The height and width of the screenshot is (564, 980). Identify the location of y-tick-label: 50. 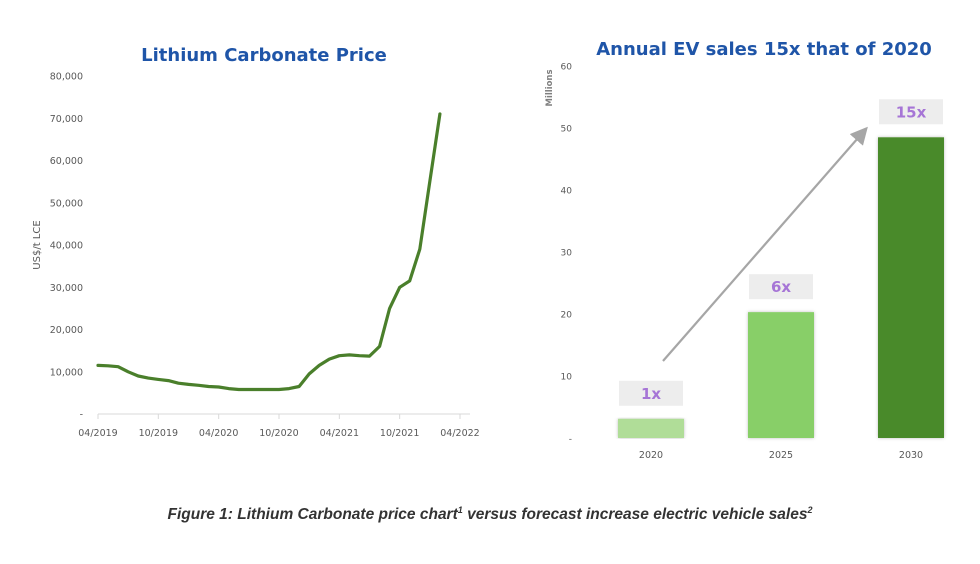
(567, 130).